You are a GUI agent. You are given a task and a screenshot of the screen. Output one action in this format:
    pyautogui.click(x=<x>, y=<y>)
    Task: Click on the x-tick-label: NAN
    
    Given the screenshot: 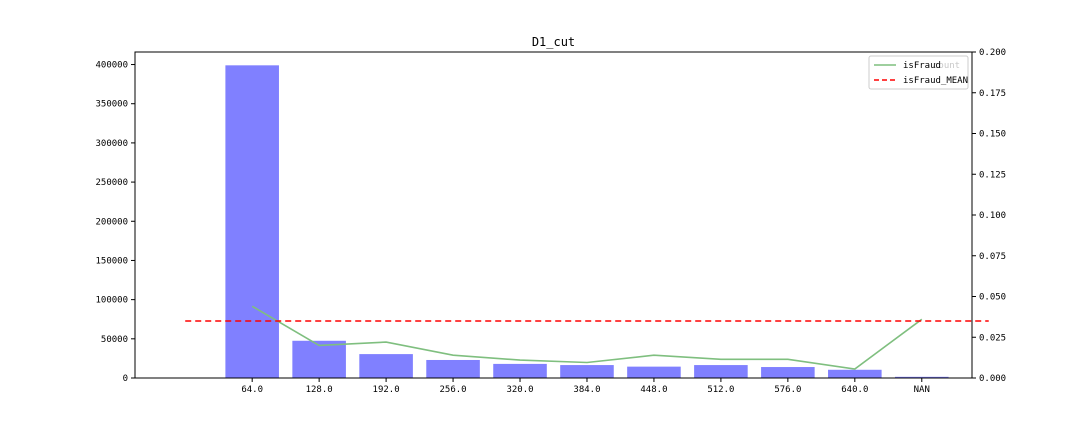 What is the action you would take?
    pyautogui.click(x=922, y=390)
    